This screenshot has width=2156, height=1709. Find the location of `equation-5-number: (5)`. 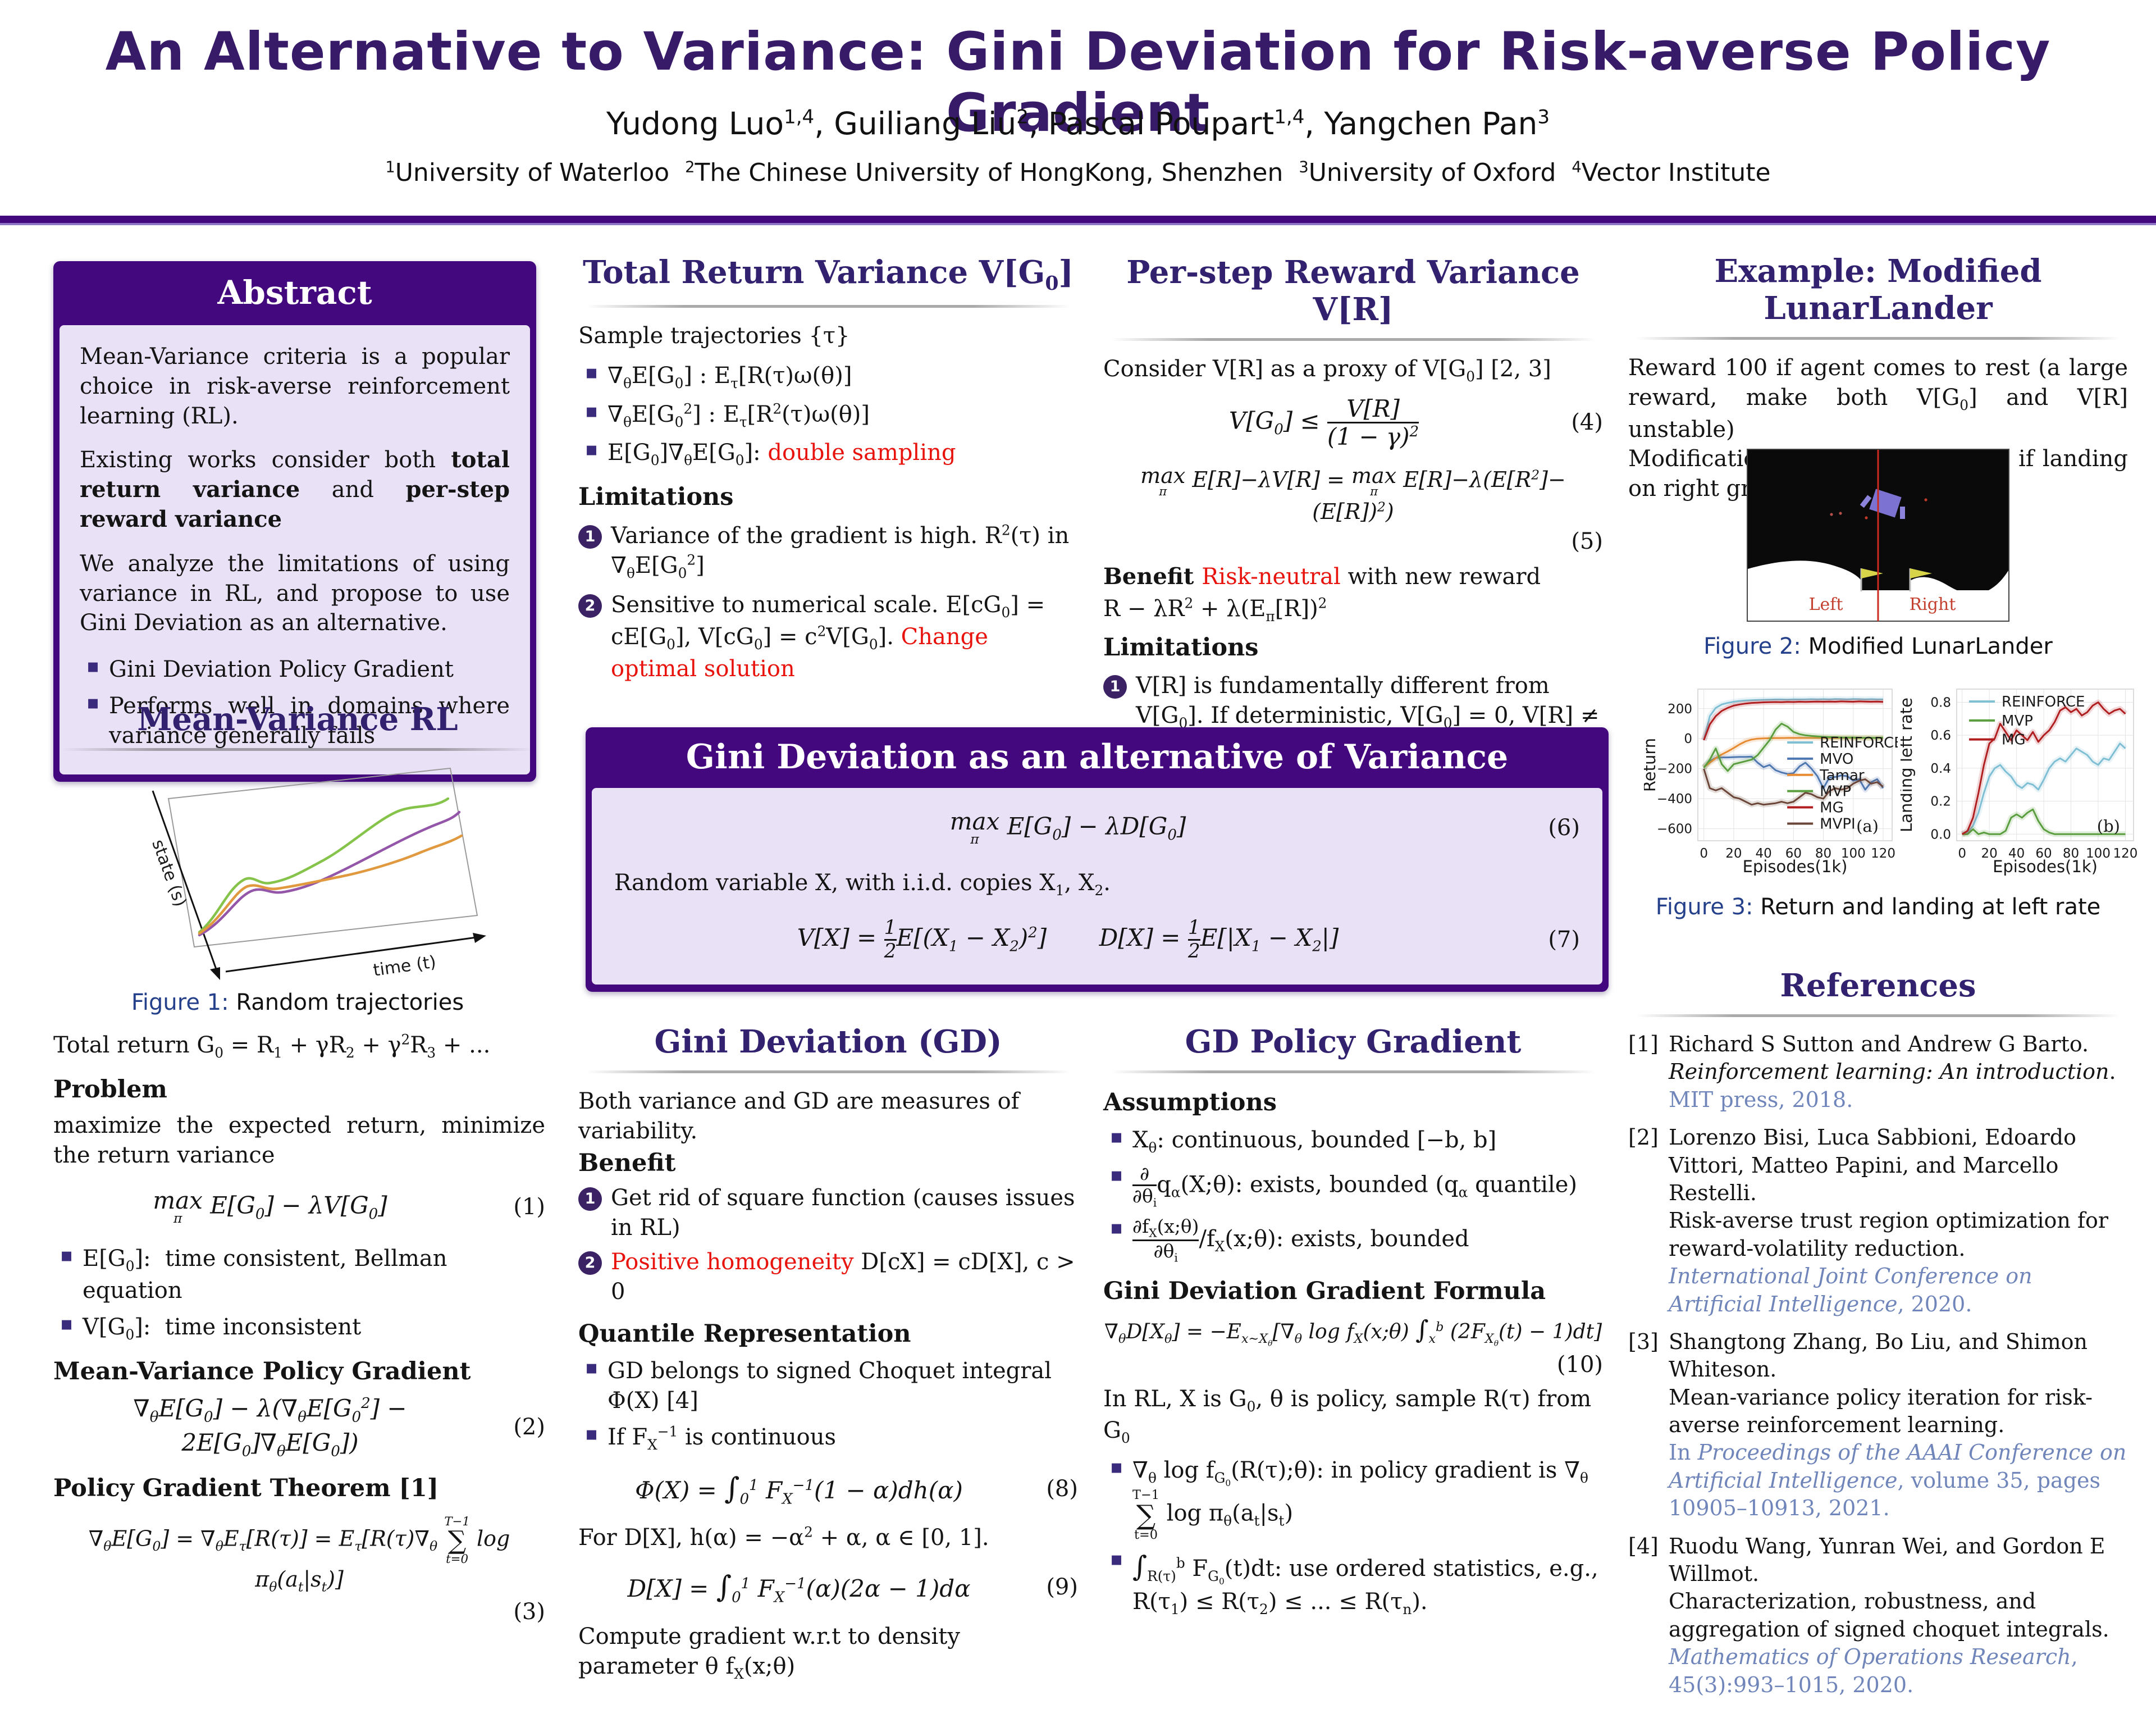

equation-5-number: (5) is located at coordinates (1587, 541).